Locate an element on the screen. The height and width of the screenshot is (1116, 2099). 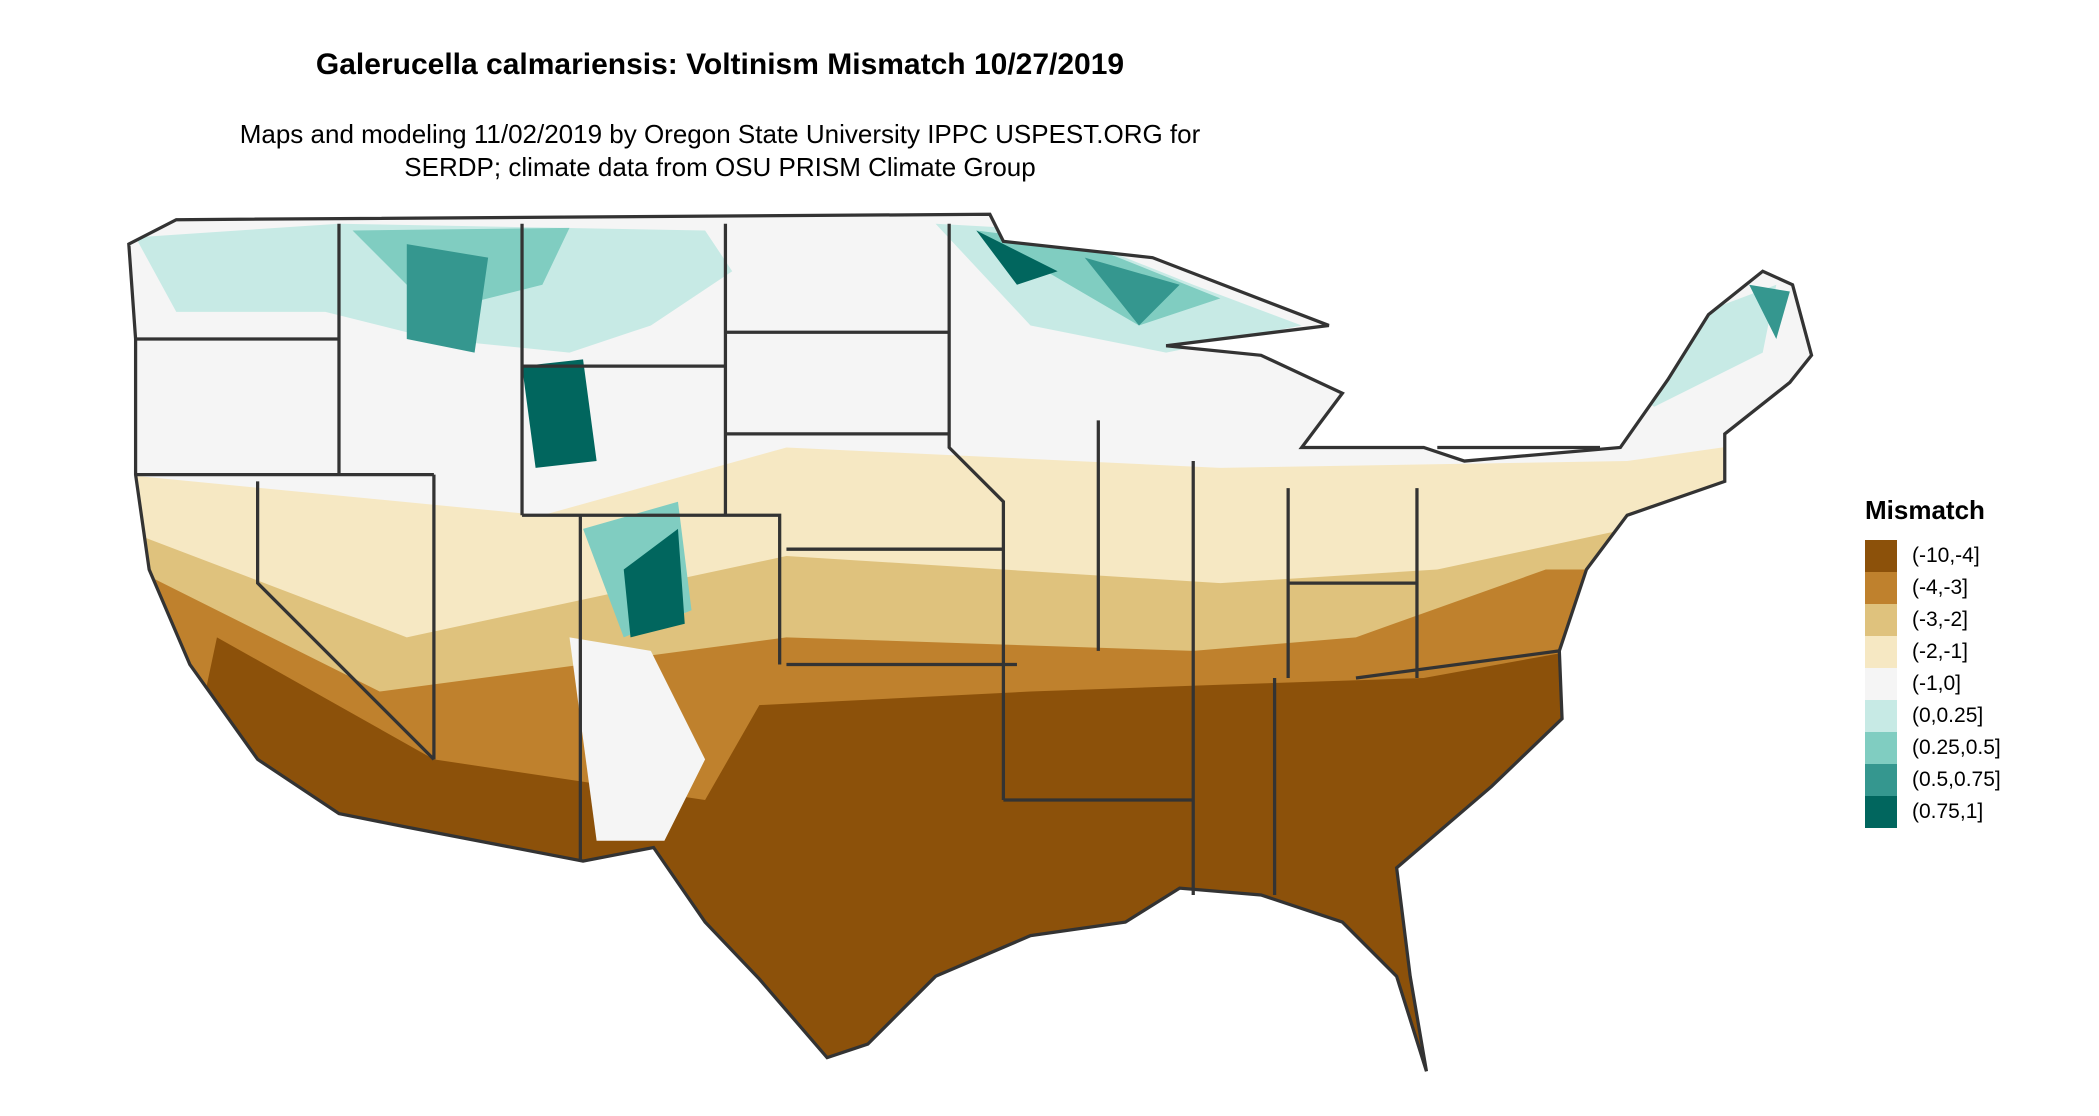
legend-item: (-3,-2] is located at coordinates (1933, 620).